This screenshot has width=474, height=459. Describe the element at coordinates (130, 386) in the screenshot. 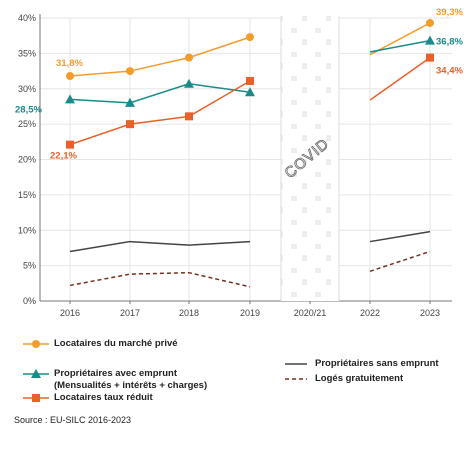

I see `legend-label-line2: (Mensualités + intérêts + charges)` at that location.